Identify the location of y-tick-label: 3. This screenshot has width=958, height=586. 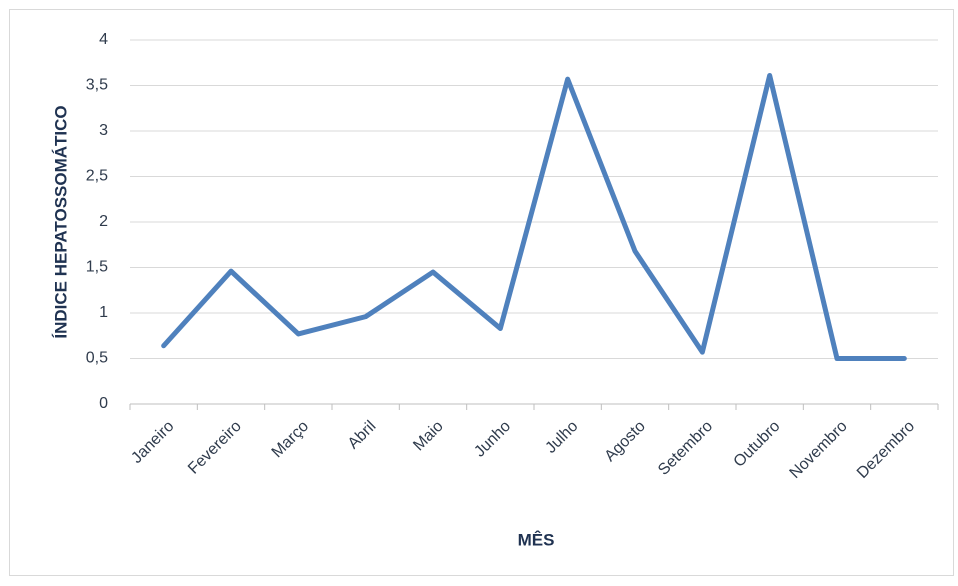
(103, 130).